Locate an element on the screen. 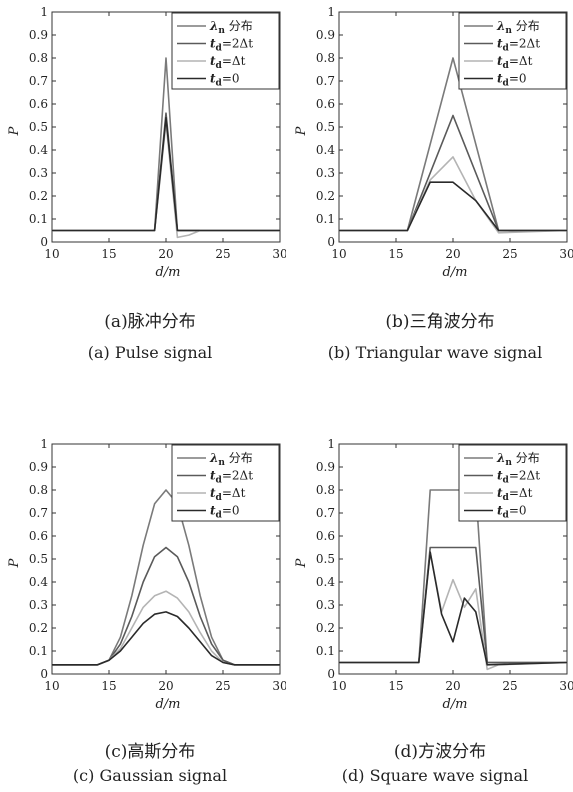 This screenshot has width=573, height=792. caption-zh-pulse: (a)脉冲分布 is located at coordinates (150, 322).